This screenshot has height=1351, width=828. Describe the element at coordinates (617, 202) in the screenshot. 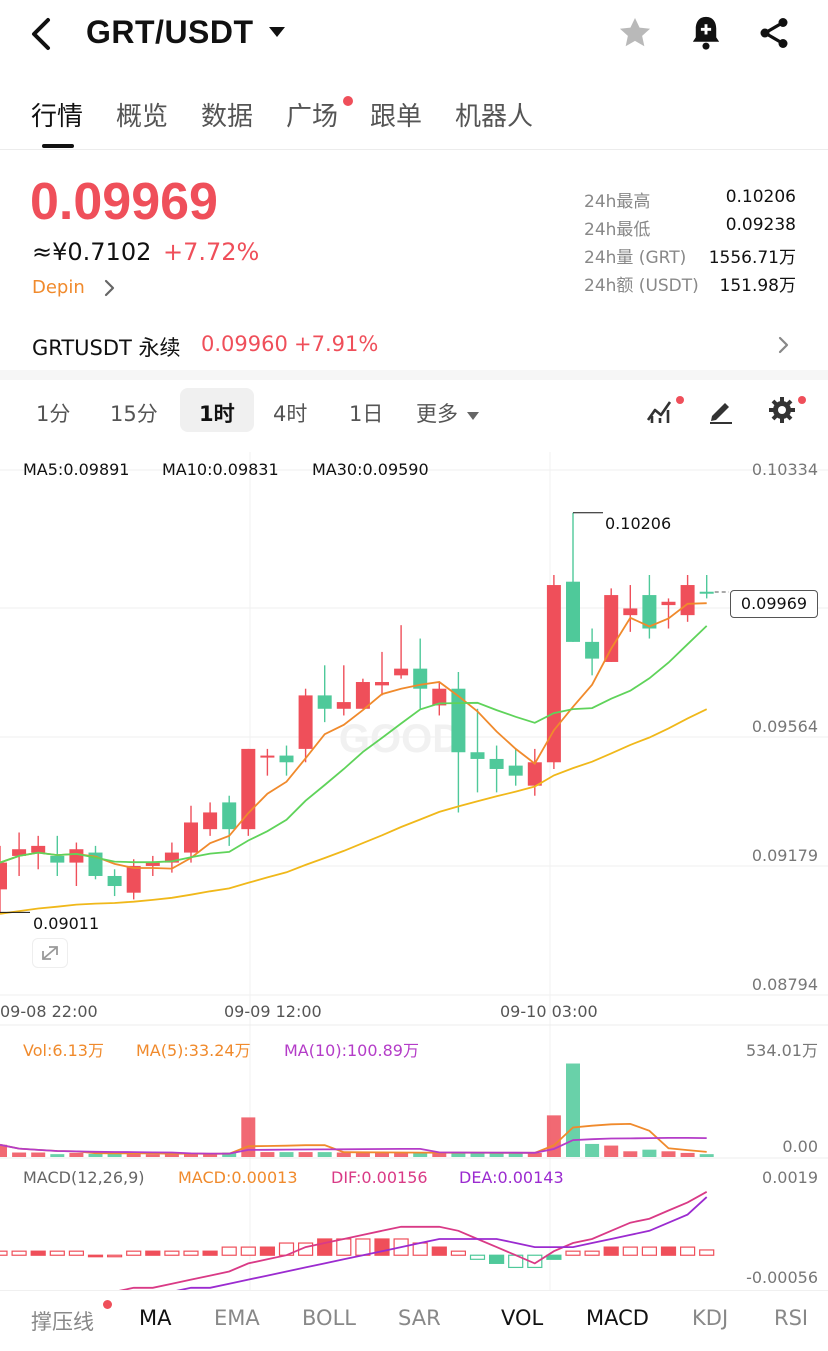

I see `stat-high-label: 24h最高` at that location.